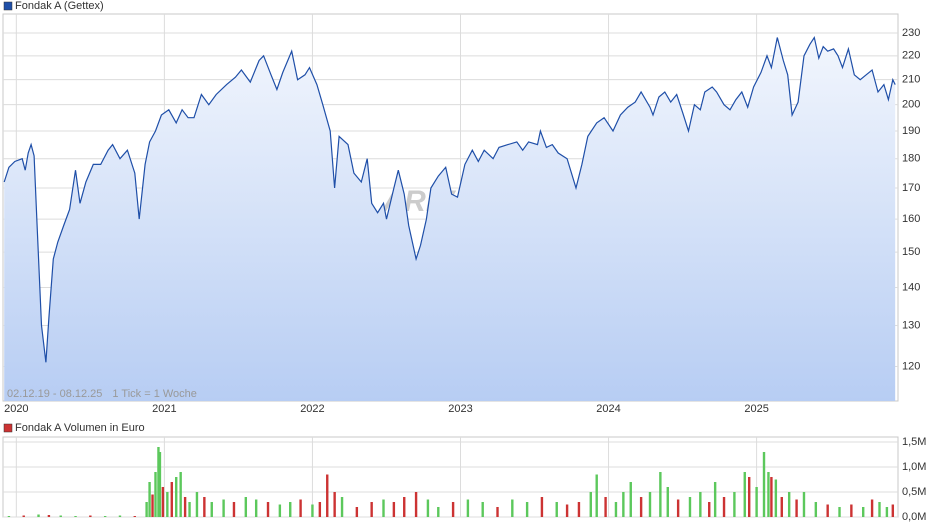 The height and width of the screenshot is (526, 940). What do you see at coordinates (911, 325) in the screenshot?
I see `y-tick-label: 130` at bounding box center [911, 325].